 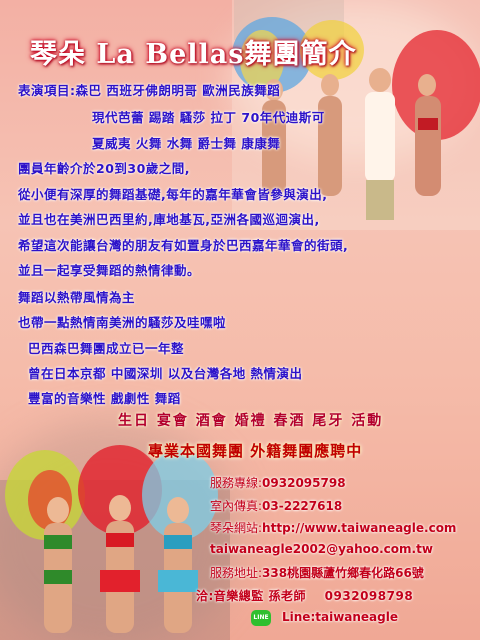 I want to click on recruiting-notice: 專業本國舞團 外籍舞團應聘中, so click(x=255, y=451).